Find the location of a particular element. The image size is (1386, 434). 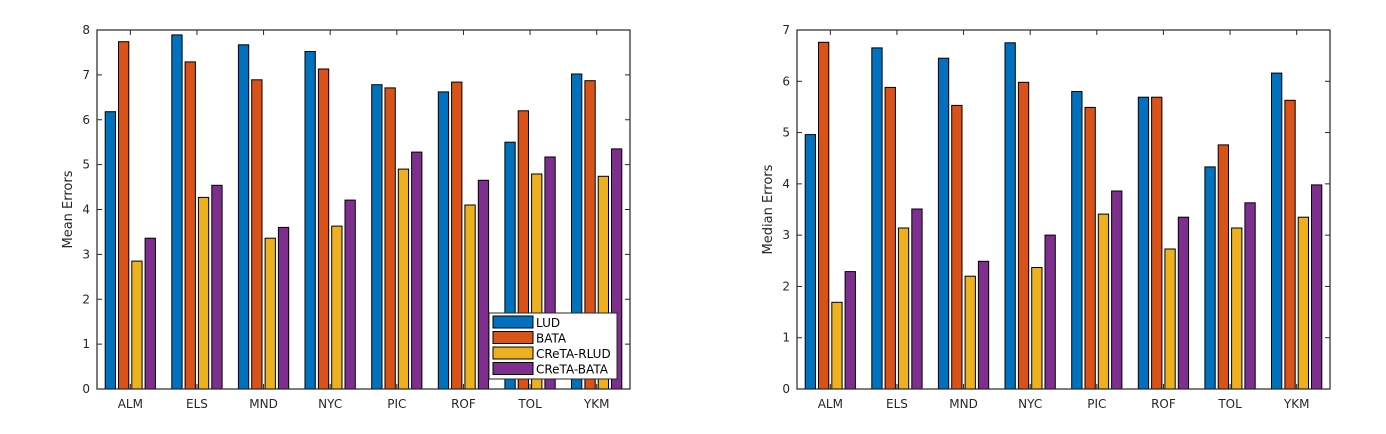

bar-ykm-bata is located at coordinates (1290, 244).